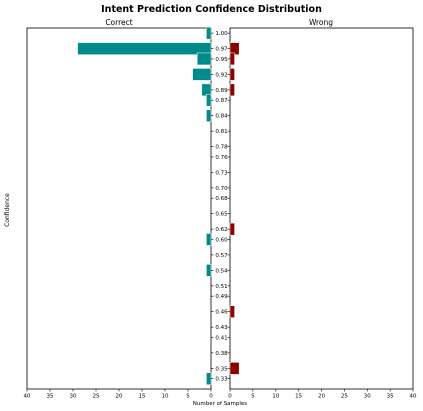 The height and width of the screenshot is (411, 423). What do you see at coordinates (221, 369) in the screenshot?
I see `y-tick-label: 0.35` at bounding box center [221, 369].